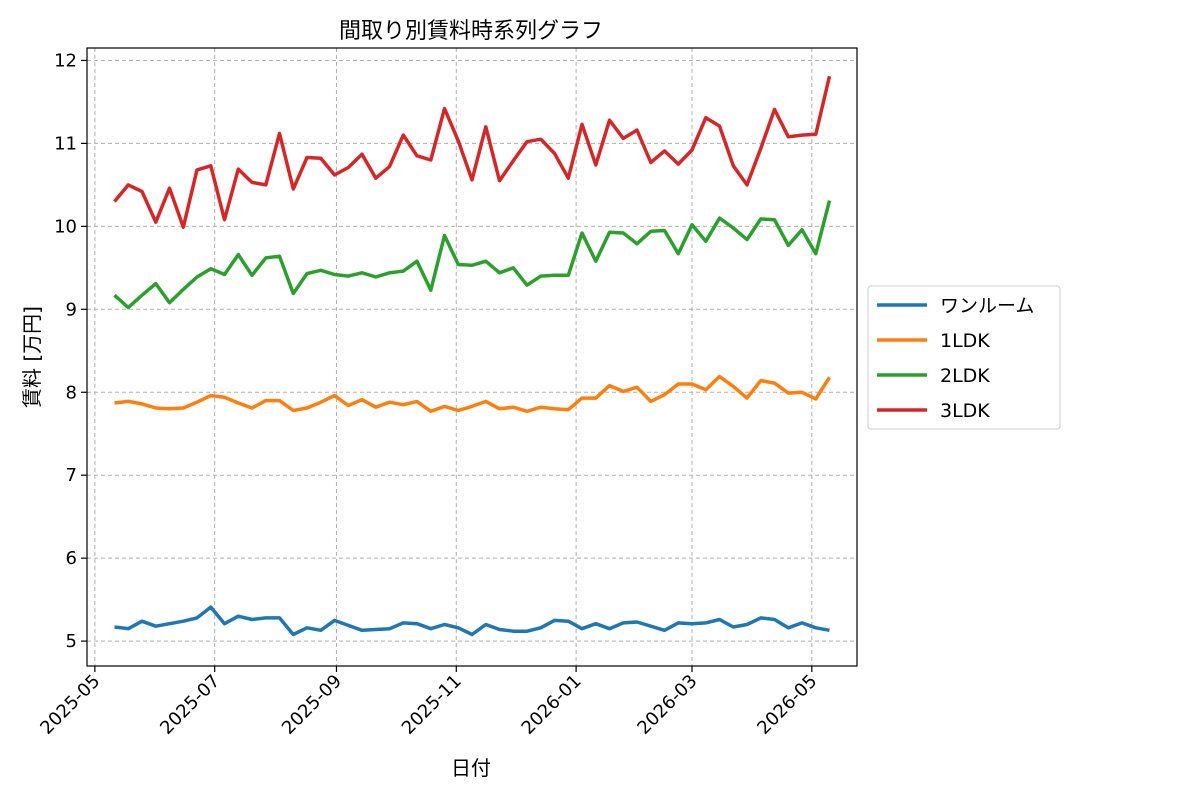  Describe the element at coordinates (471, 31) in the screenshot. I see `chart-title: 間取り別賃料時系列グラフ` at that location.